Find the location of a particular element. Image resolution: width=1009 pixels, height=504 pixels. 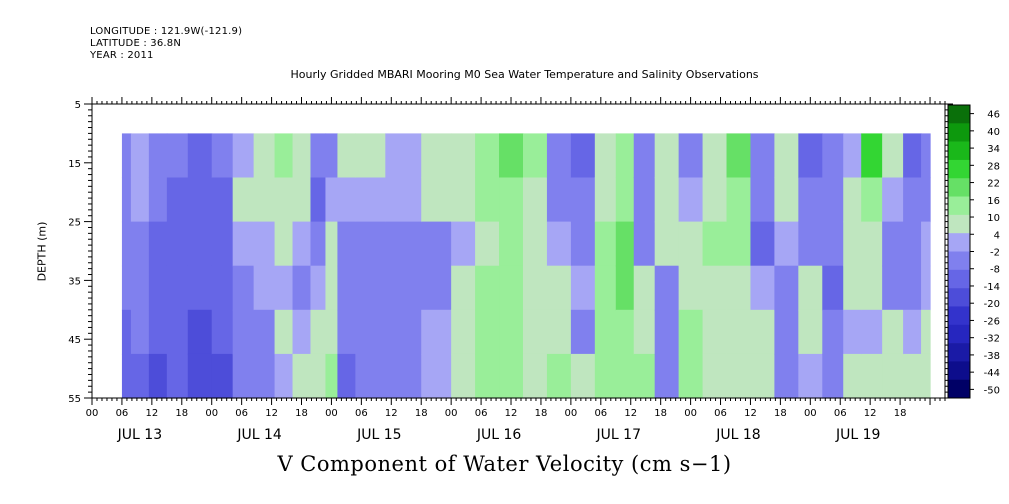

colorbar-tick-label: -38 is located at coordinates (992, 356).